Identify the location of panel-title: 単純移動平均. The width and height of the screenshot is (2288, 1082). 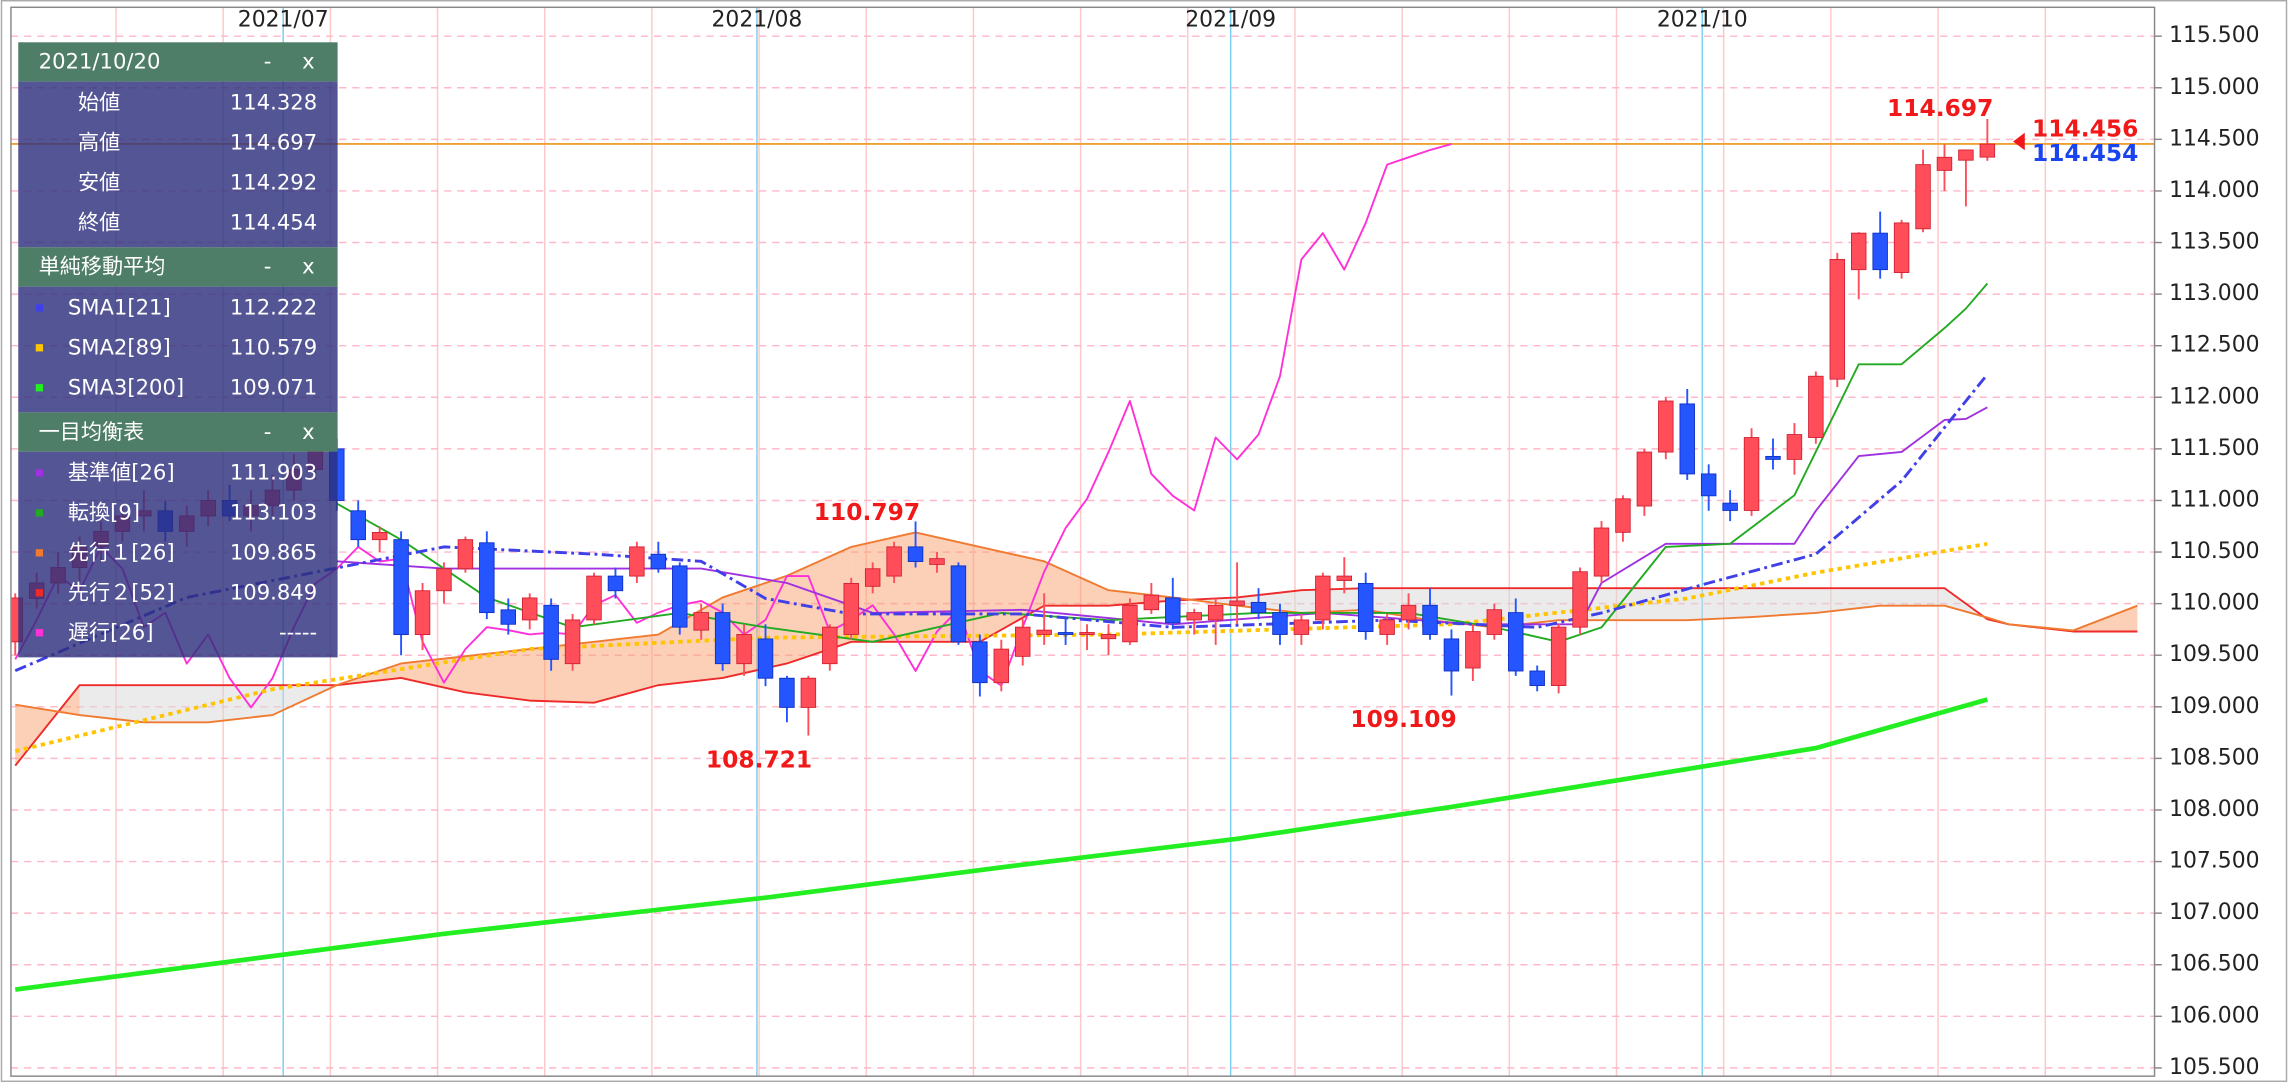
(102, 266).